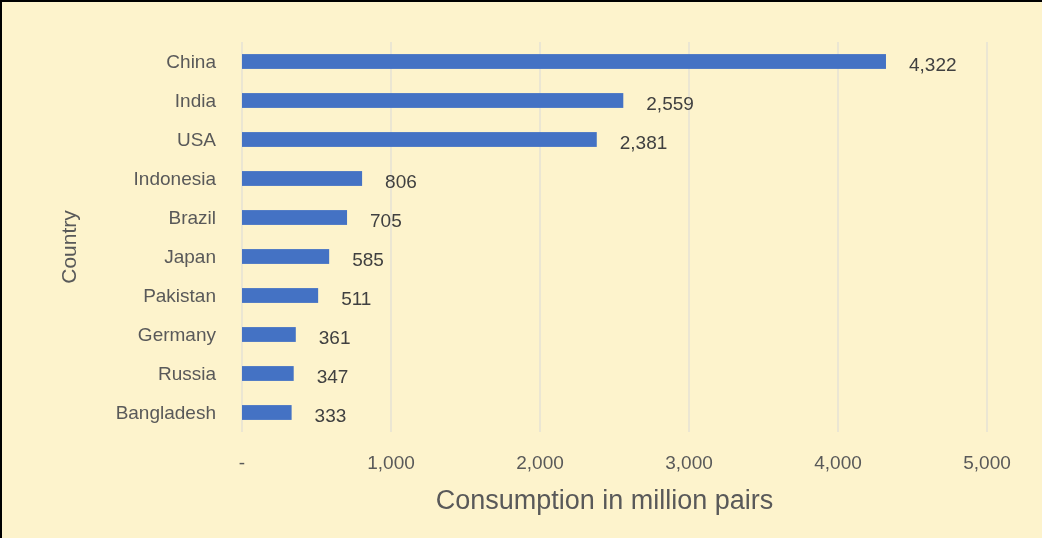  What do you see at coordinates (689, 462) in the screenshot?
I see `x-tick-label: 3,000` at bounding box center [689, 462].